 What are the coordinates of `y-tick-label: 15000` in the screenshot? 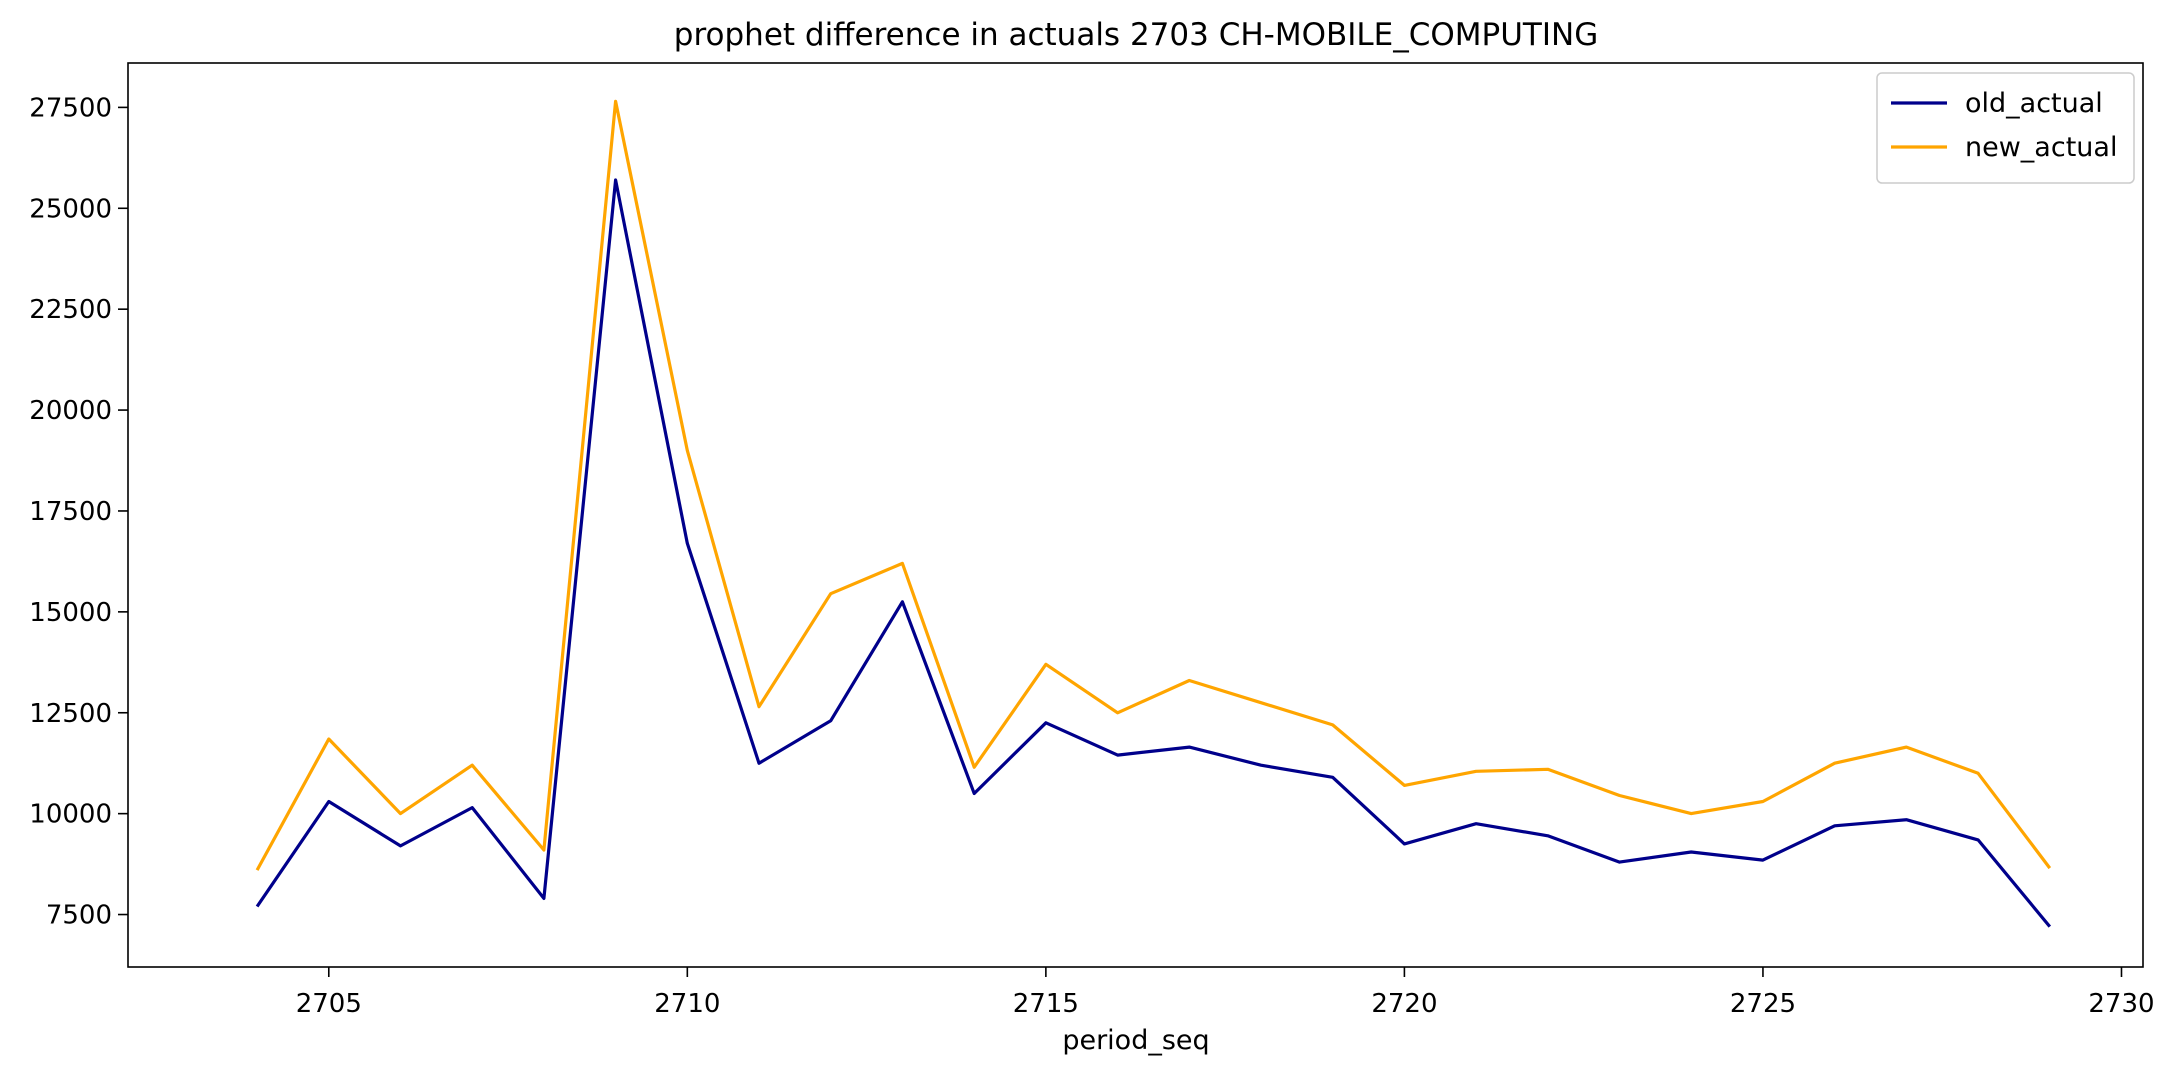 It's located at (70, 613).